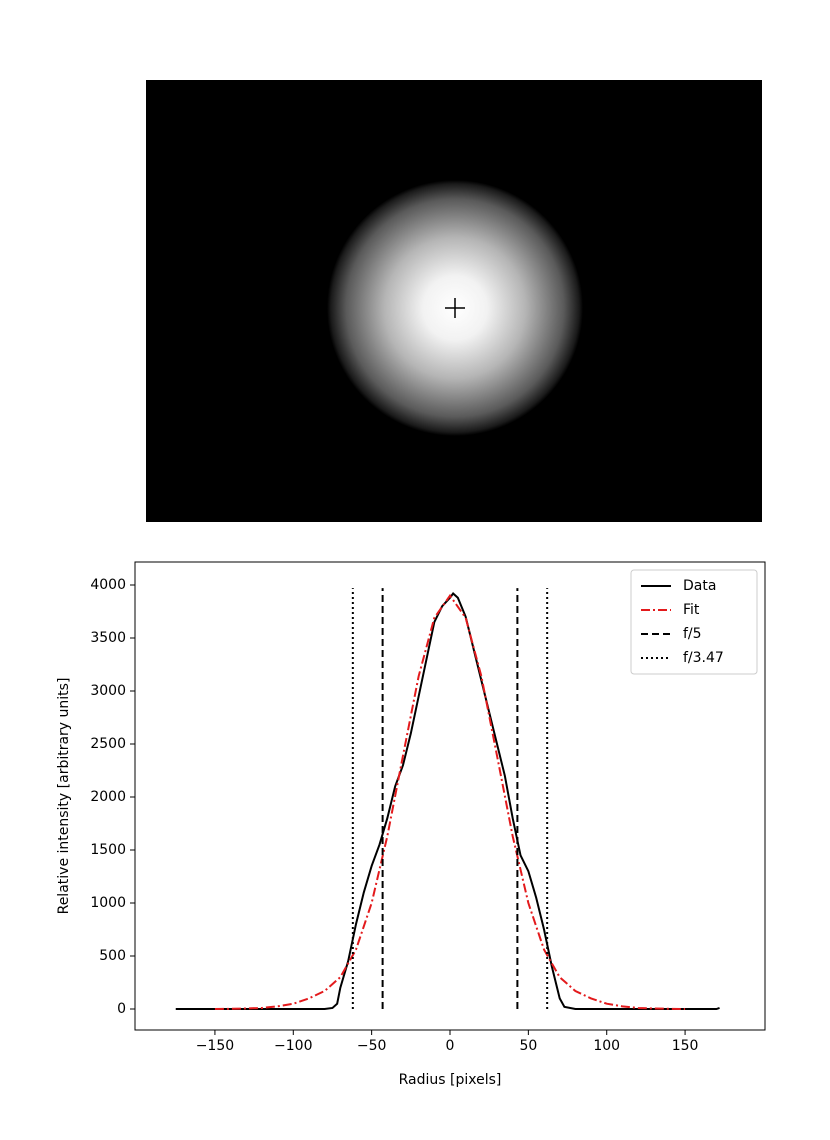  What do you see at coordinates (450, 1080) in the screenshot?
I see `x-axis-label: Radius [pixels]` at bounding box center [450, 1080].